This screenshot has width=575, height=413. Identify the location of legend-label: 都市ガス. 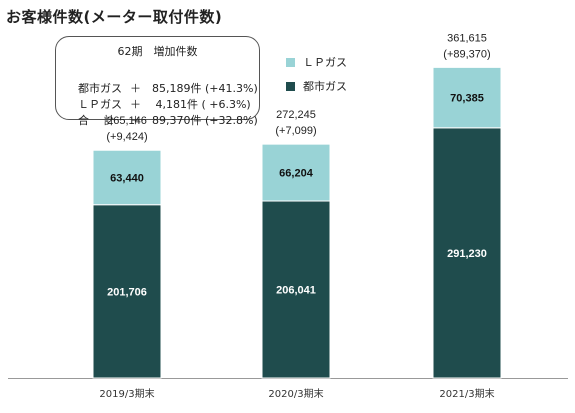
(325, 86).